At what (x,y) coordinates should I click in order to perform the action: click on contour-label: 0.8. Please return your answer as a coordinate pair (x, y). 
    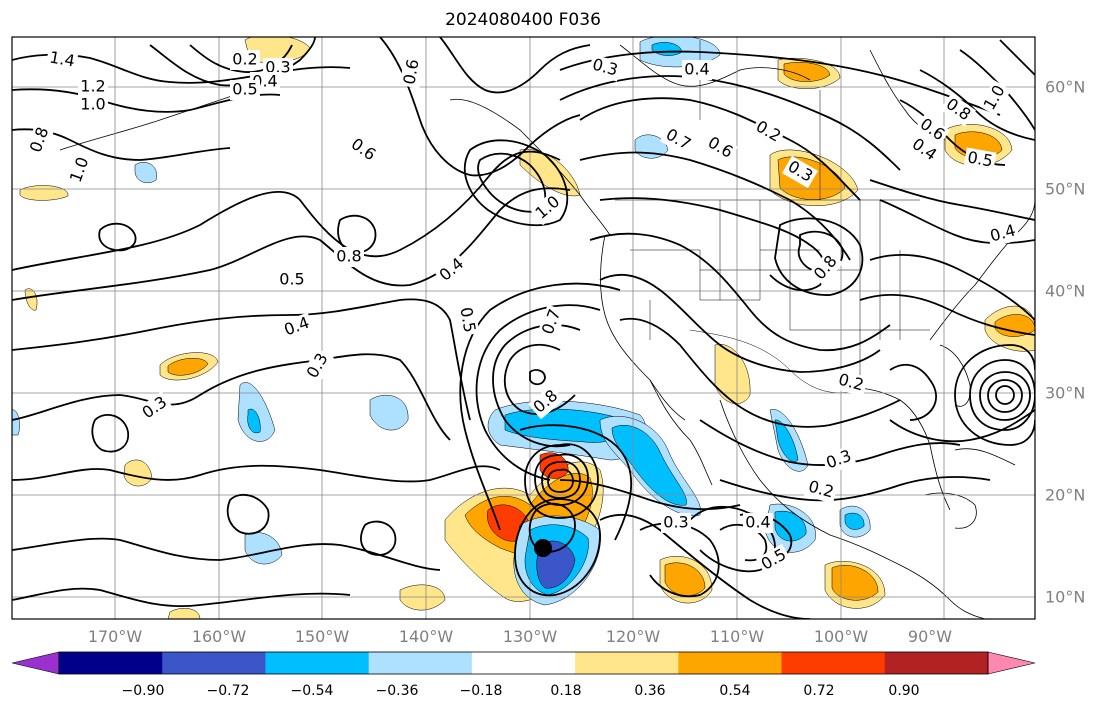
    Looking at the image, I should click on (348, 256).